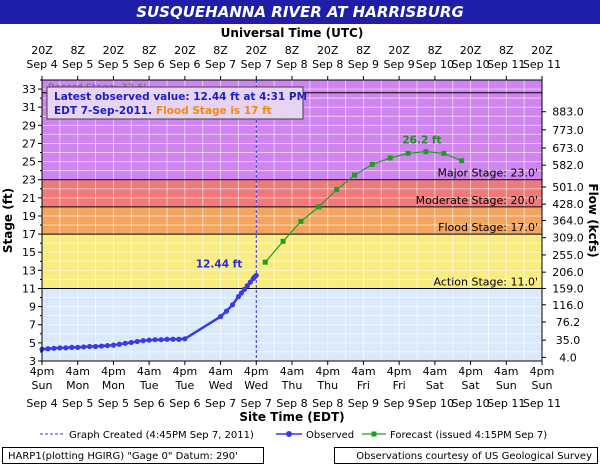  Describe the element at coordinates (568, 357) in the screenshot. I see `flow-tick-label: 4.0` at that location.